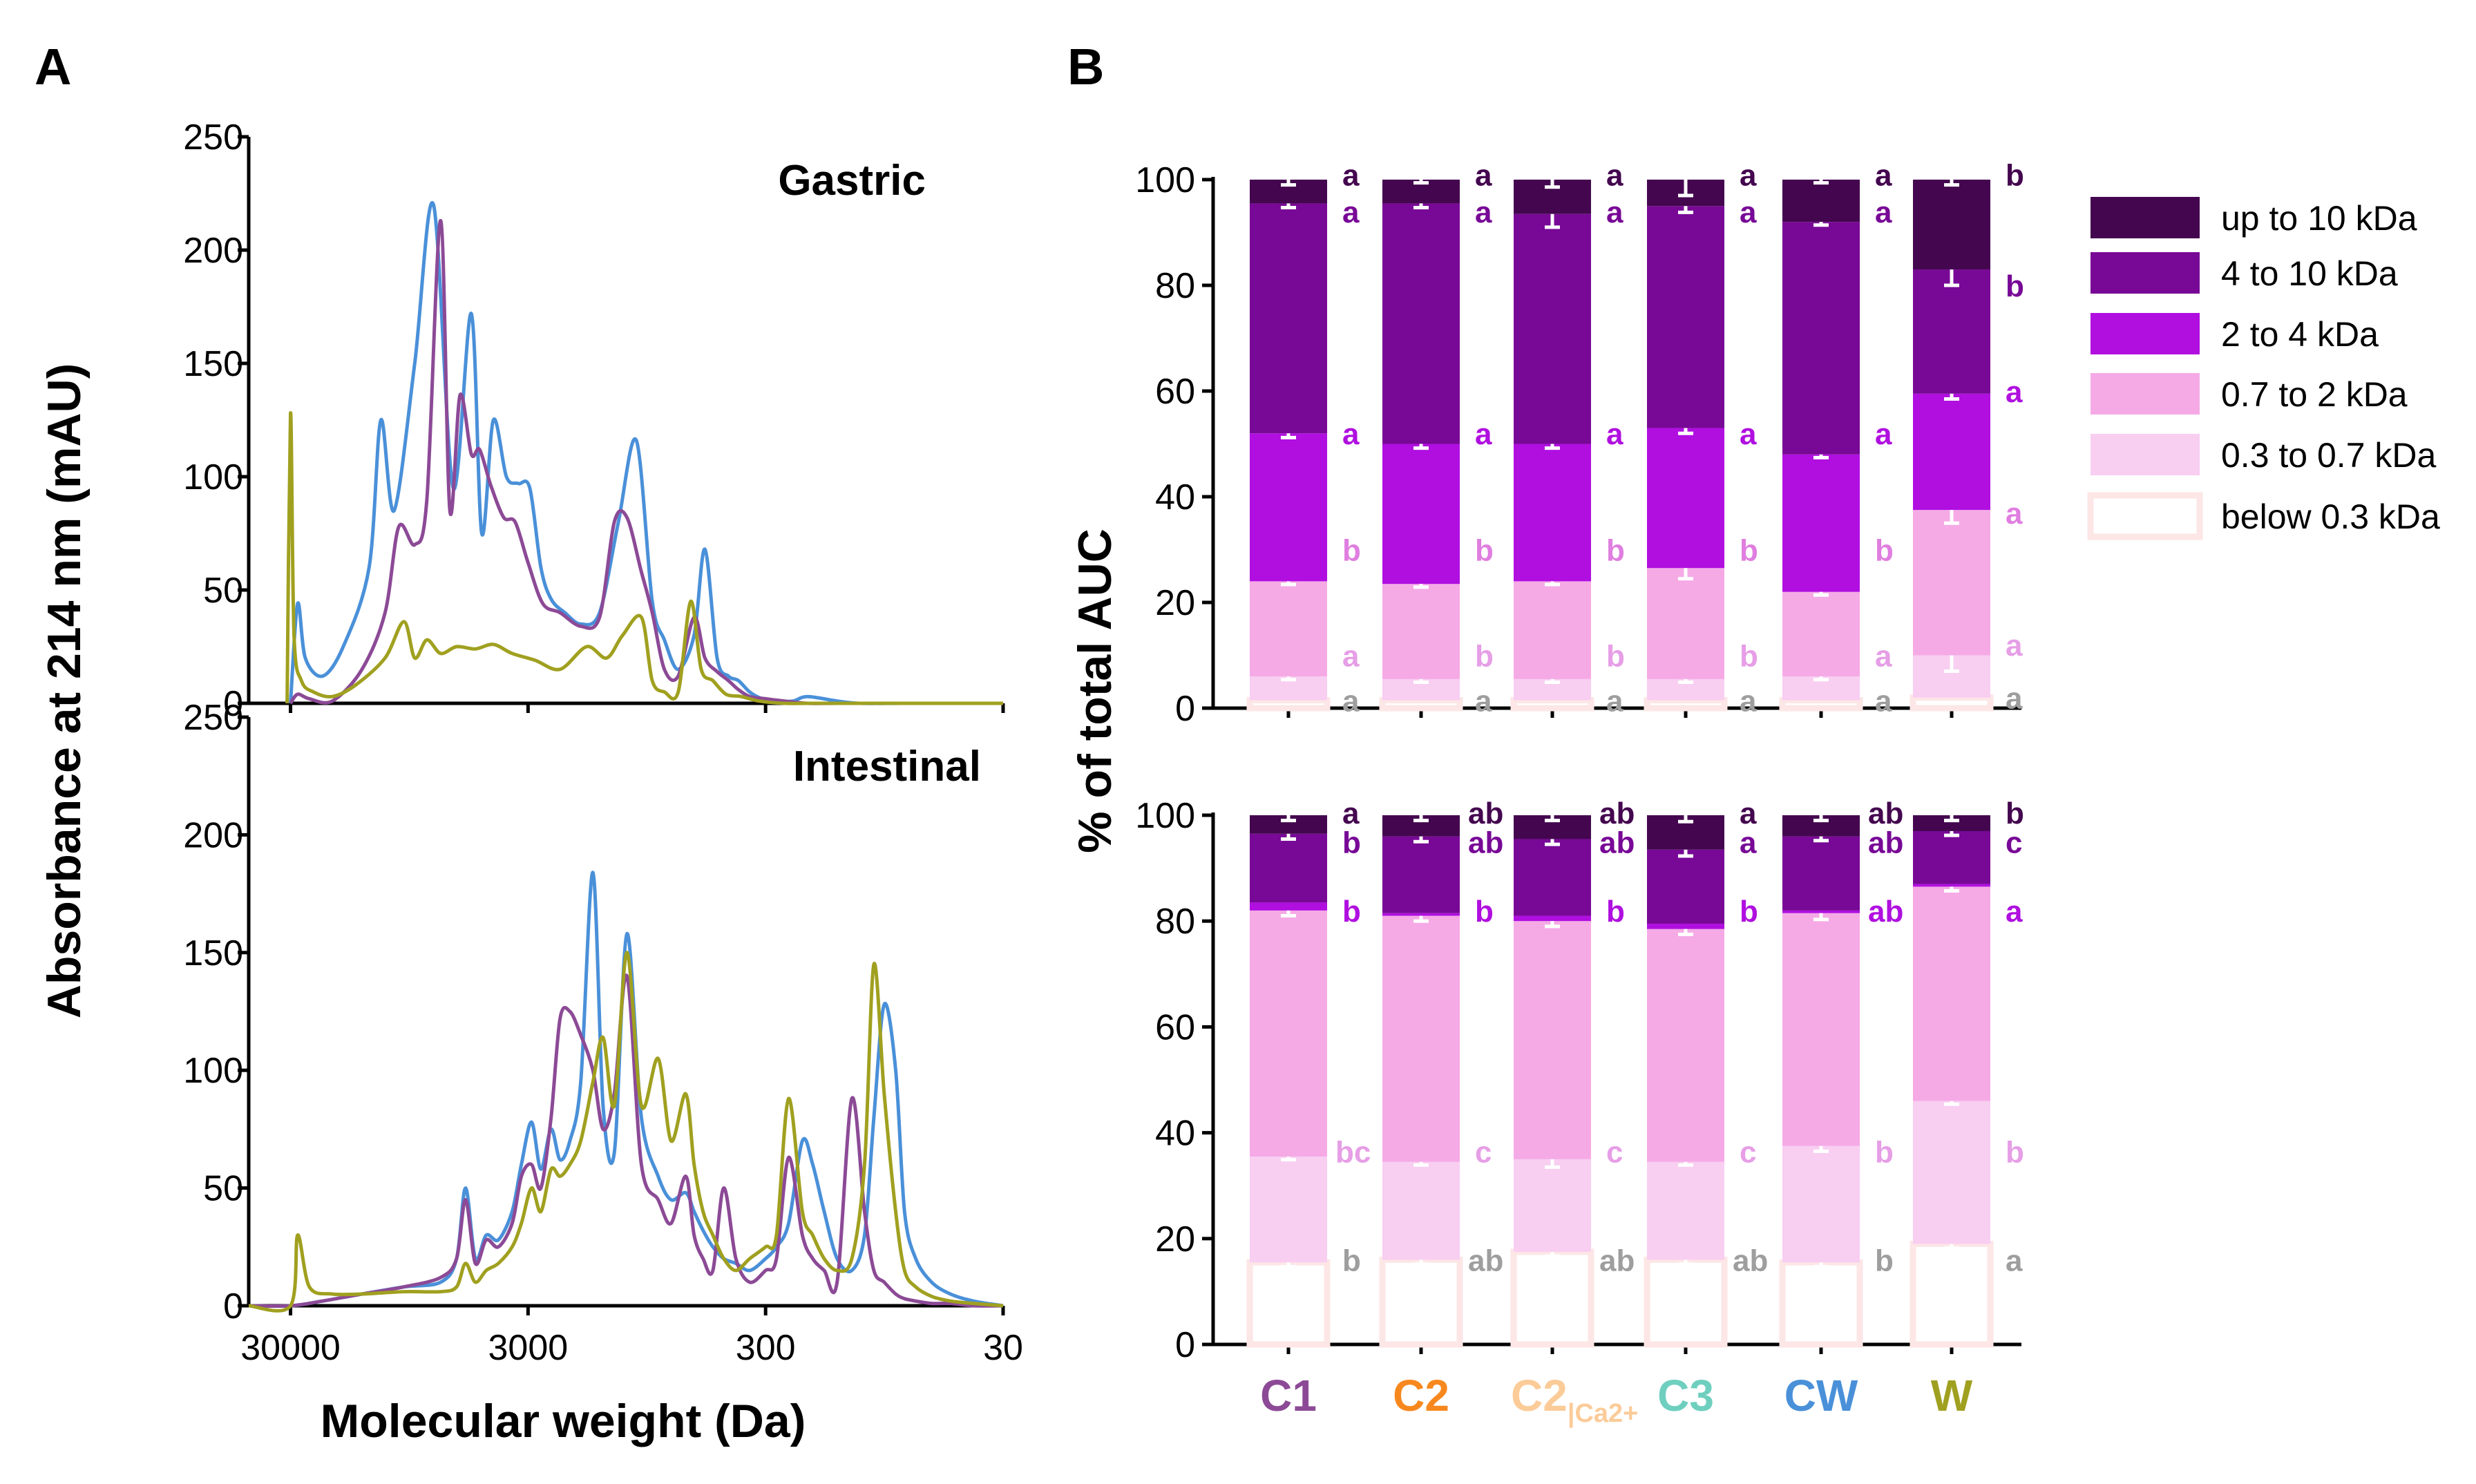 The image size is (2476, 1484). Describe the element at coordinates (1351, 1260) in the screenshot. I see `intestinal-bar-sig-c1-0: b` at that location.